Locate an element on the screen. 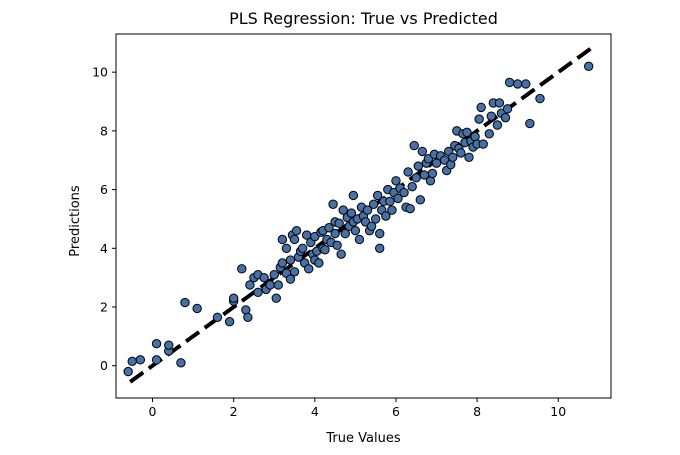  y-tick-label: 4 is located at coordinates (104, 248).